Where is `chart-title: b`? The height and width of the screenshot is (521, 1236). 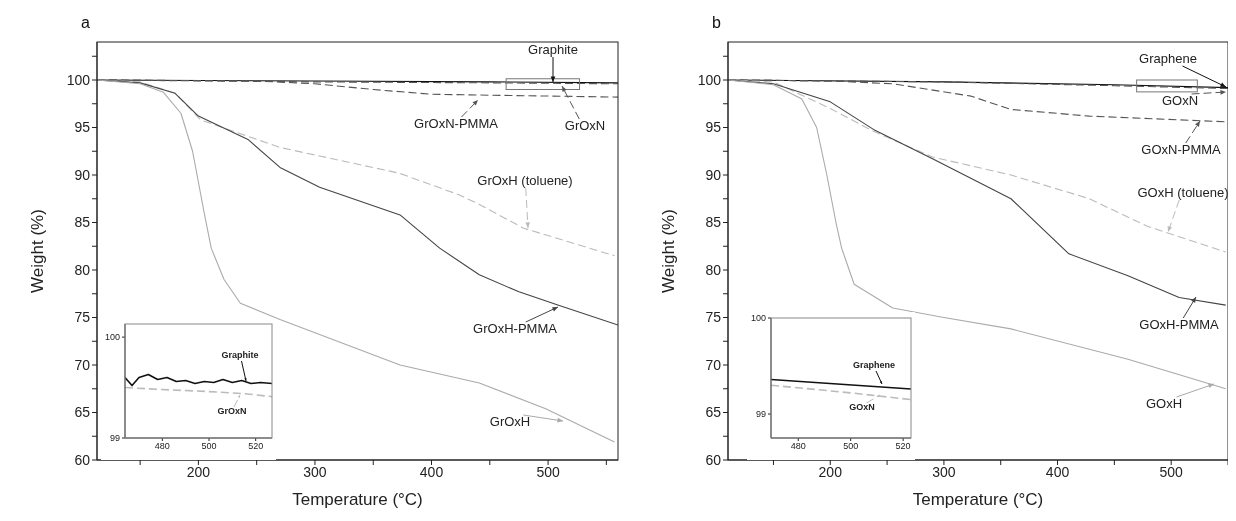 chart-title: b is located at coordinates (716, 22).